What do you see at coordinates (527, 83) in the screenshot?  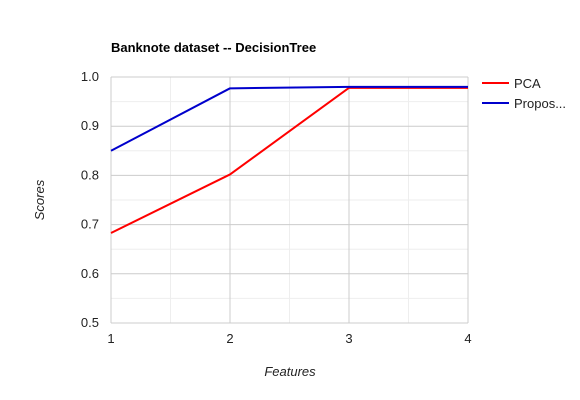 I see `legend-label: PCA` at bounding box center [527, 83].